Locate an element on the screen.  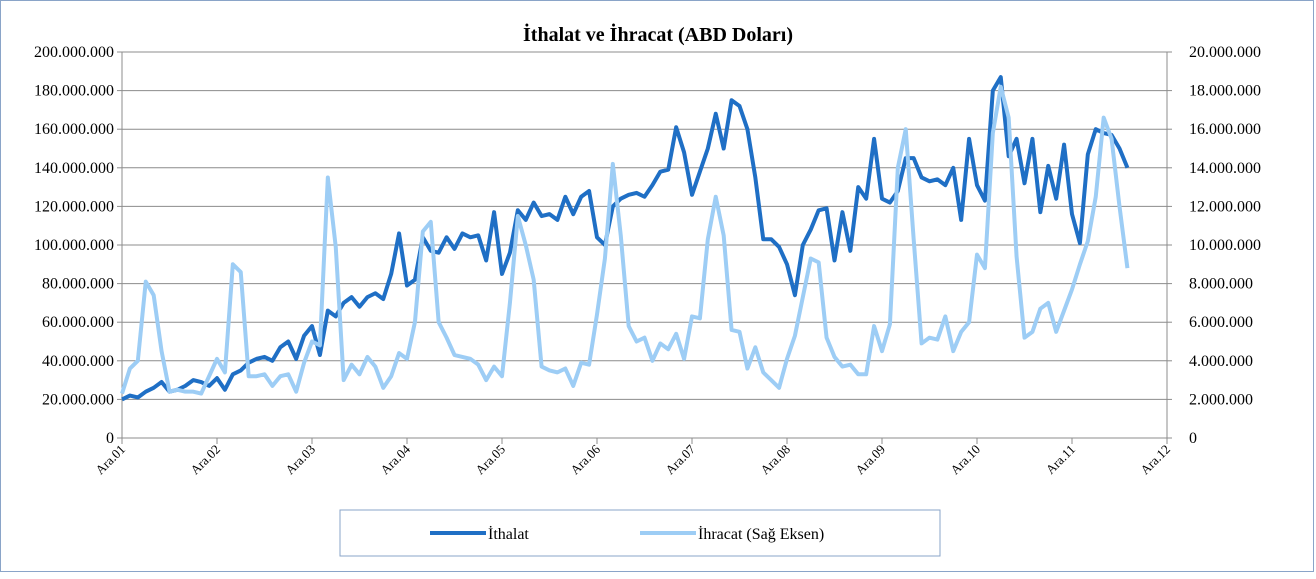
chart-title: İthalat ve İhracat (ABD Doları) is located at coordinates (658, 34).